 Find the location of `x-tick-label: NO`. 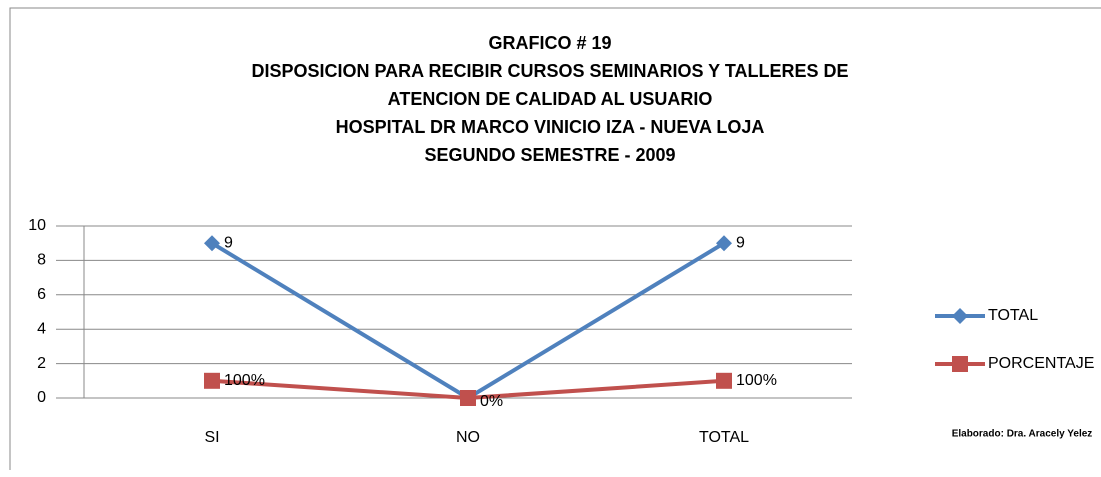

x-tick-label: NO is located at coordinates (468, 437).